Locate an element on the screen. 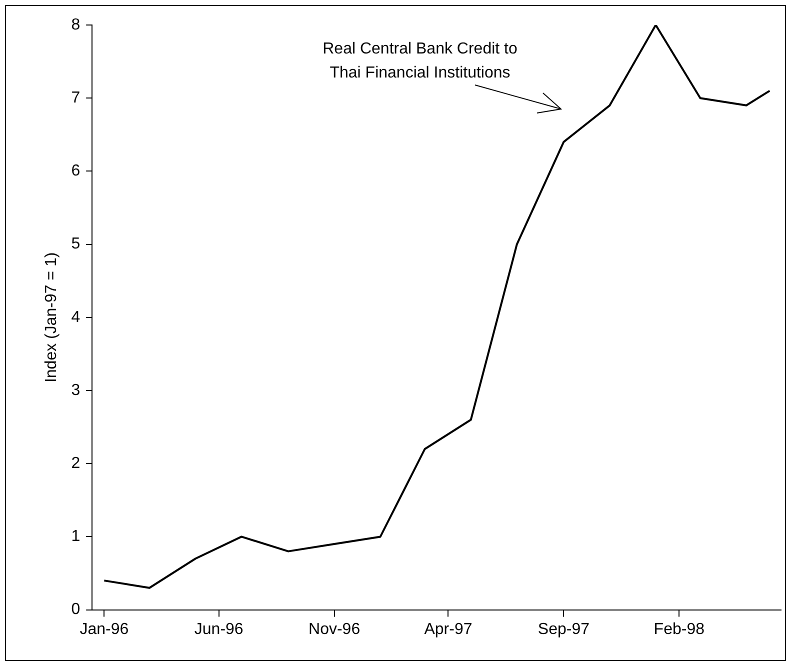  y-tick-label: 3 is located at coordinates (75, 390).